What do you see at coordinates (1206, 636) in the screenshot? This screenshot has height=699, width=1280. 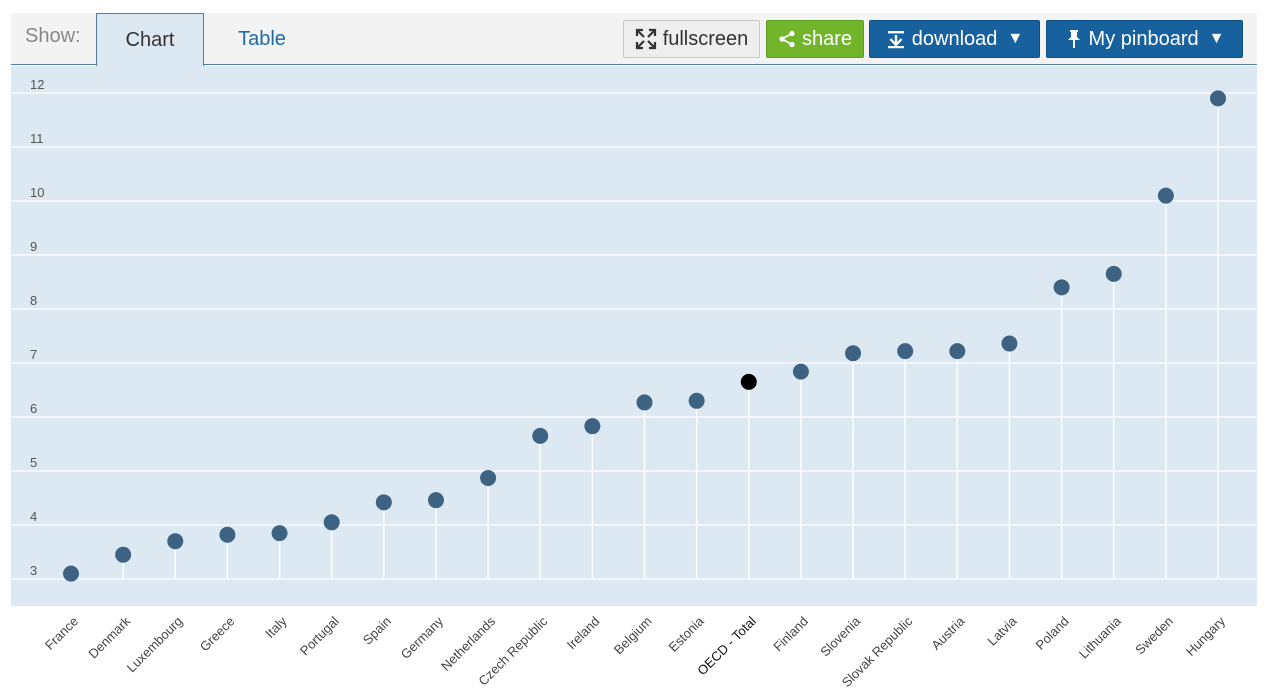 I see `x-tick-label: Hungary` at bounding box center [1206, 636].